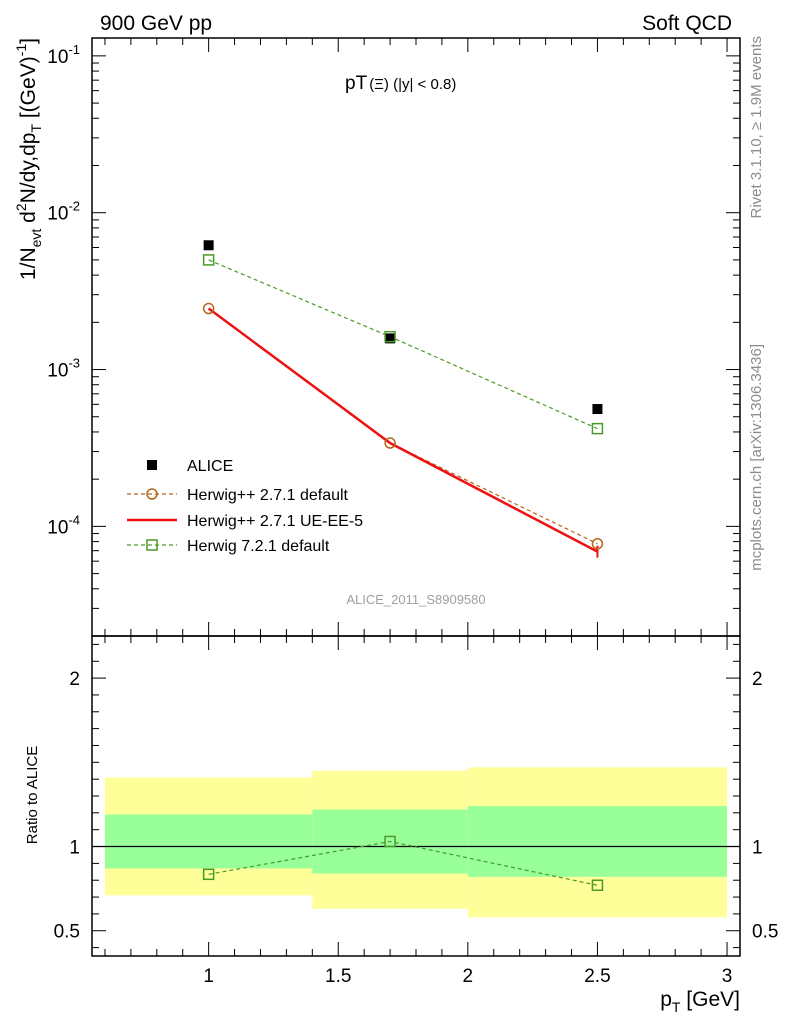  Describe the element at coordinates (156, 23) in the screenshot. I see `header-left: 900 GeV pp` at that location.